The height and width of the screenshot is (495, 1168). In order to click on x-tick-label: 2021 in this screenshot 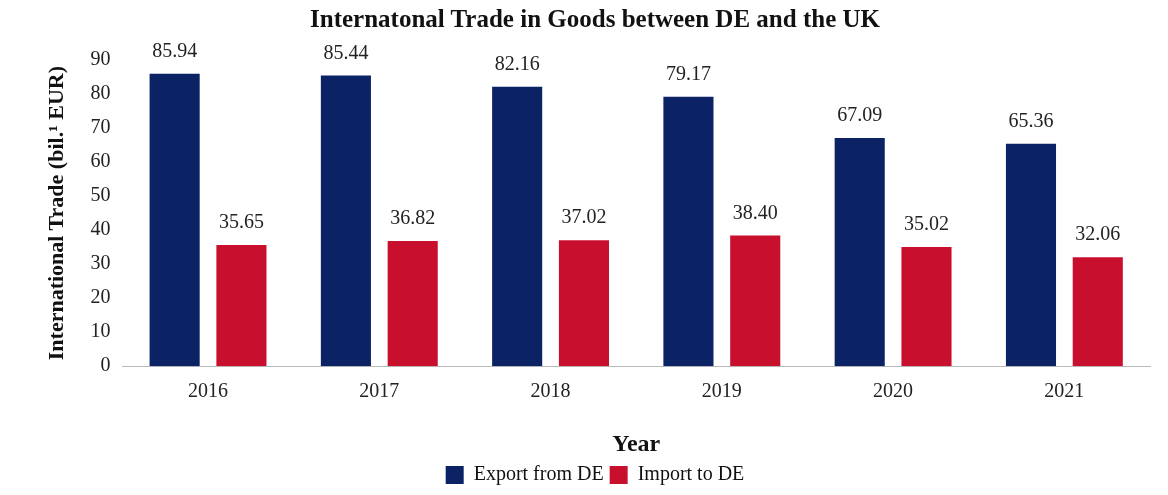, I will do `click(1064, 390)`.